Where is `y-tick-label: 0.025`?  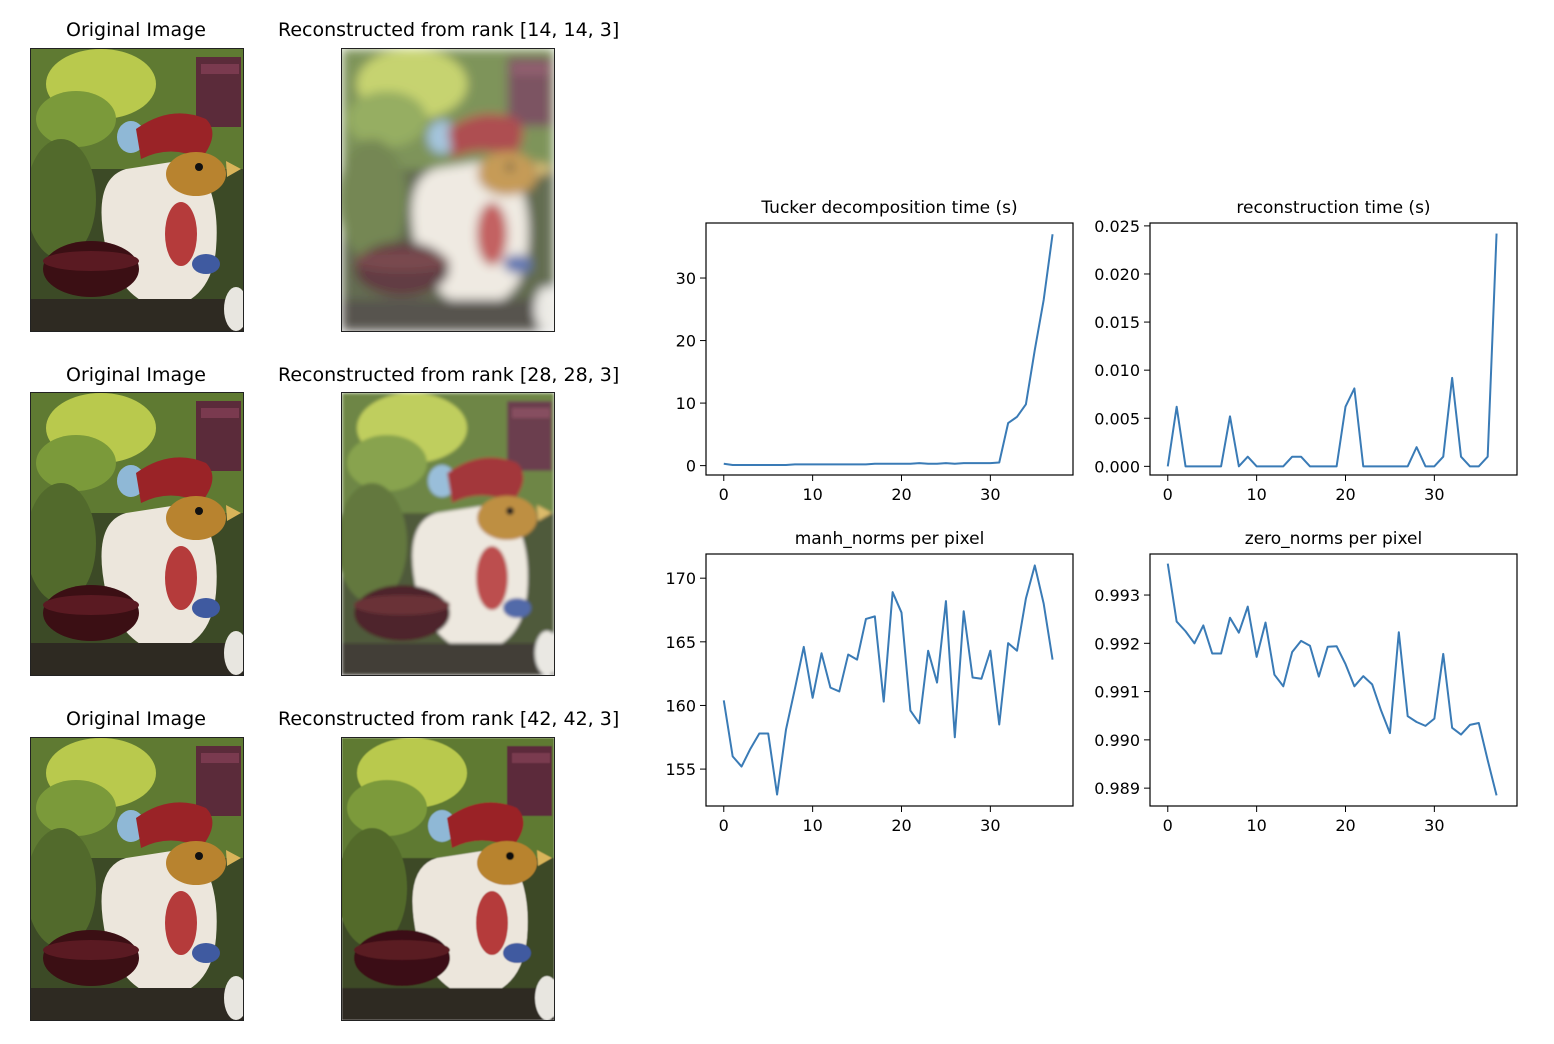 y-tick-label: 0.025 is located at coordinates (1117, 226).